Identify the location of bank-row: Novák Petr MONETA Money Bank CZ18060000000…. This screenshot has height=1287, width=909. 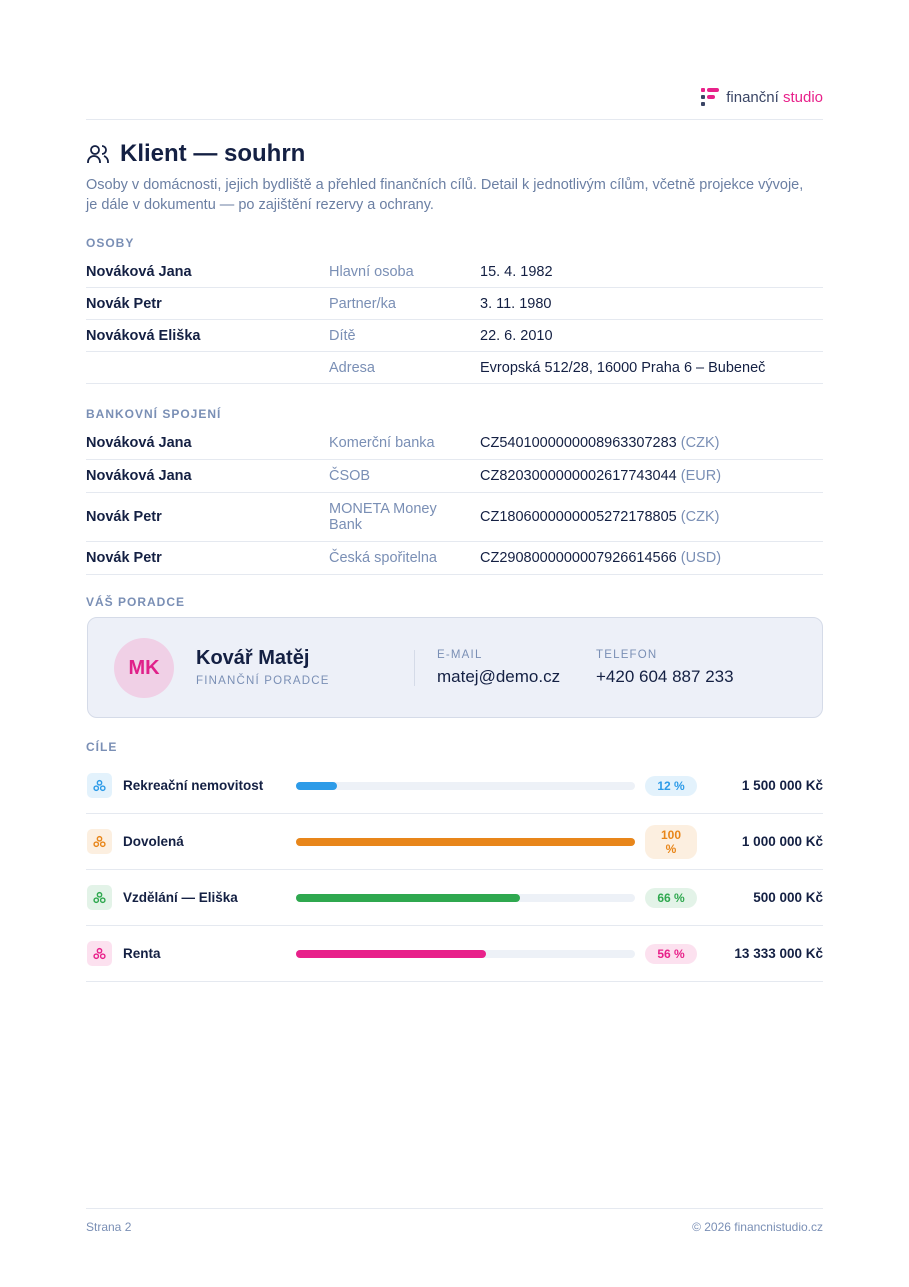
(454, 517).